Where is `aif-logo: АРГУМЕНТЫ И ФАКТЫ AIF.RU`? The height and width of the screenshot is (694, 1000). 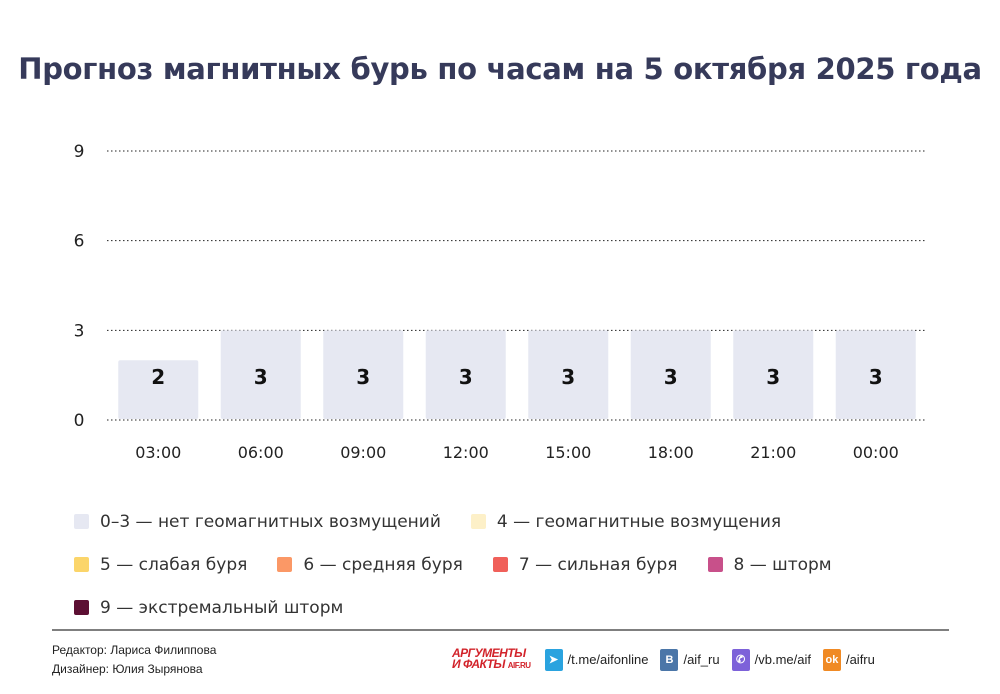 aif-logo: АРГУМЕНТЫ И ФАКТЫ AIF.RU is located at coordinates (491, 658).